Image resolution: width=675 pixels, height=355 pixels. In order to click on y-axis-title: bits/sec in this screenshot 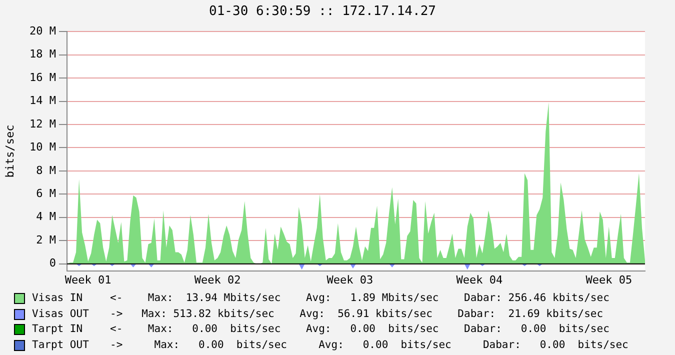, I will do `click(9, 151)`.